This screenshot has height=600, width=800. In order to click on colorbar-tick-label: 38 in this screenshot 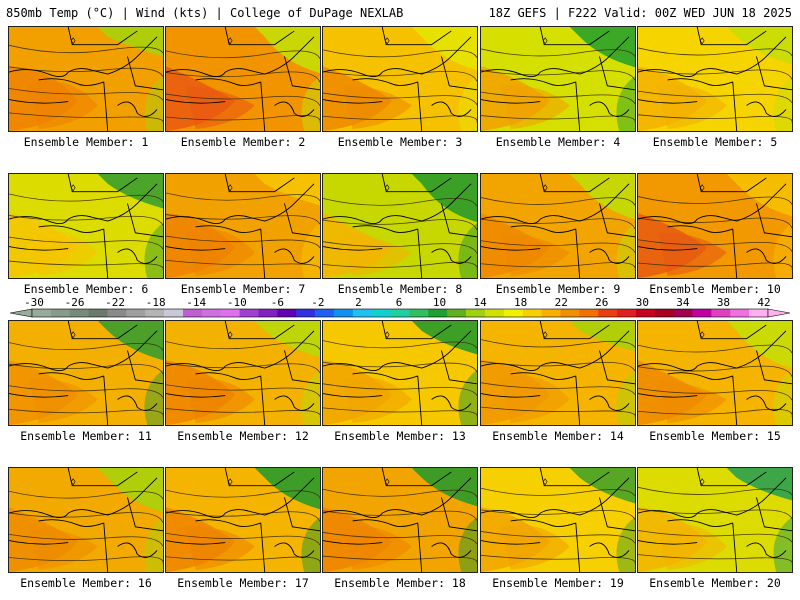, I will do `click(723, 302)`.